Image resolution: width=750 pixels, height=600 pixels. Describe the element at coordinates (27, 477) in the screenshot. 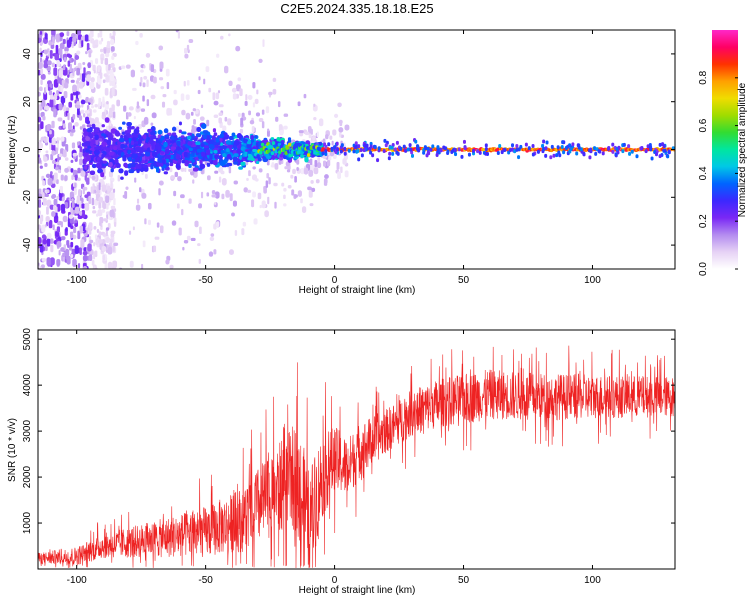

I see `y-tick-label: 2000` at that location.